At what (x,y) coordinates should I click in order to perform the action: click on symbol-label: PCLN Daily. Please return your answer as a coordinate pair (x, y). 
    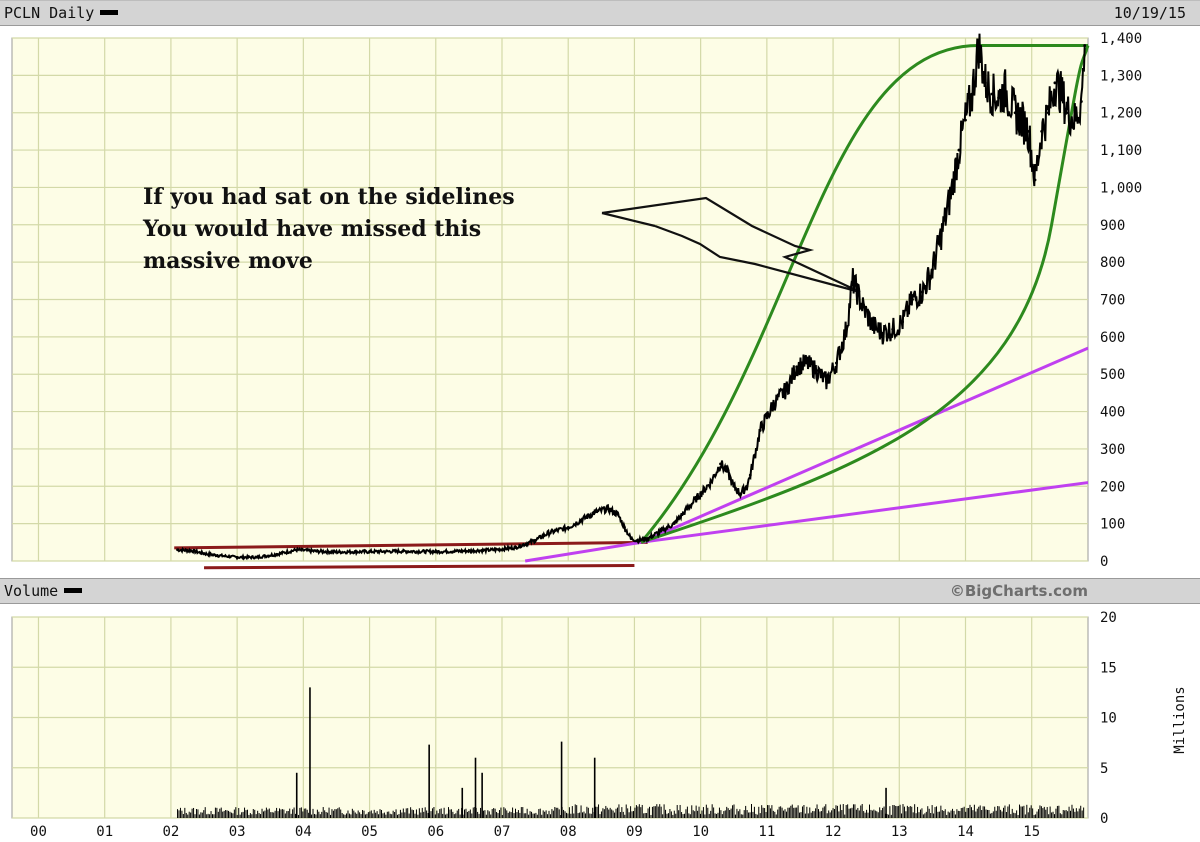
    Looking at the image, I should click on (61, 13).